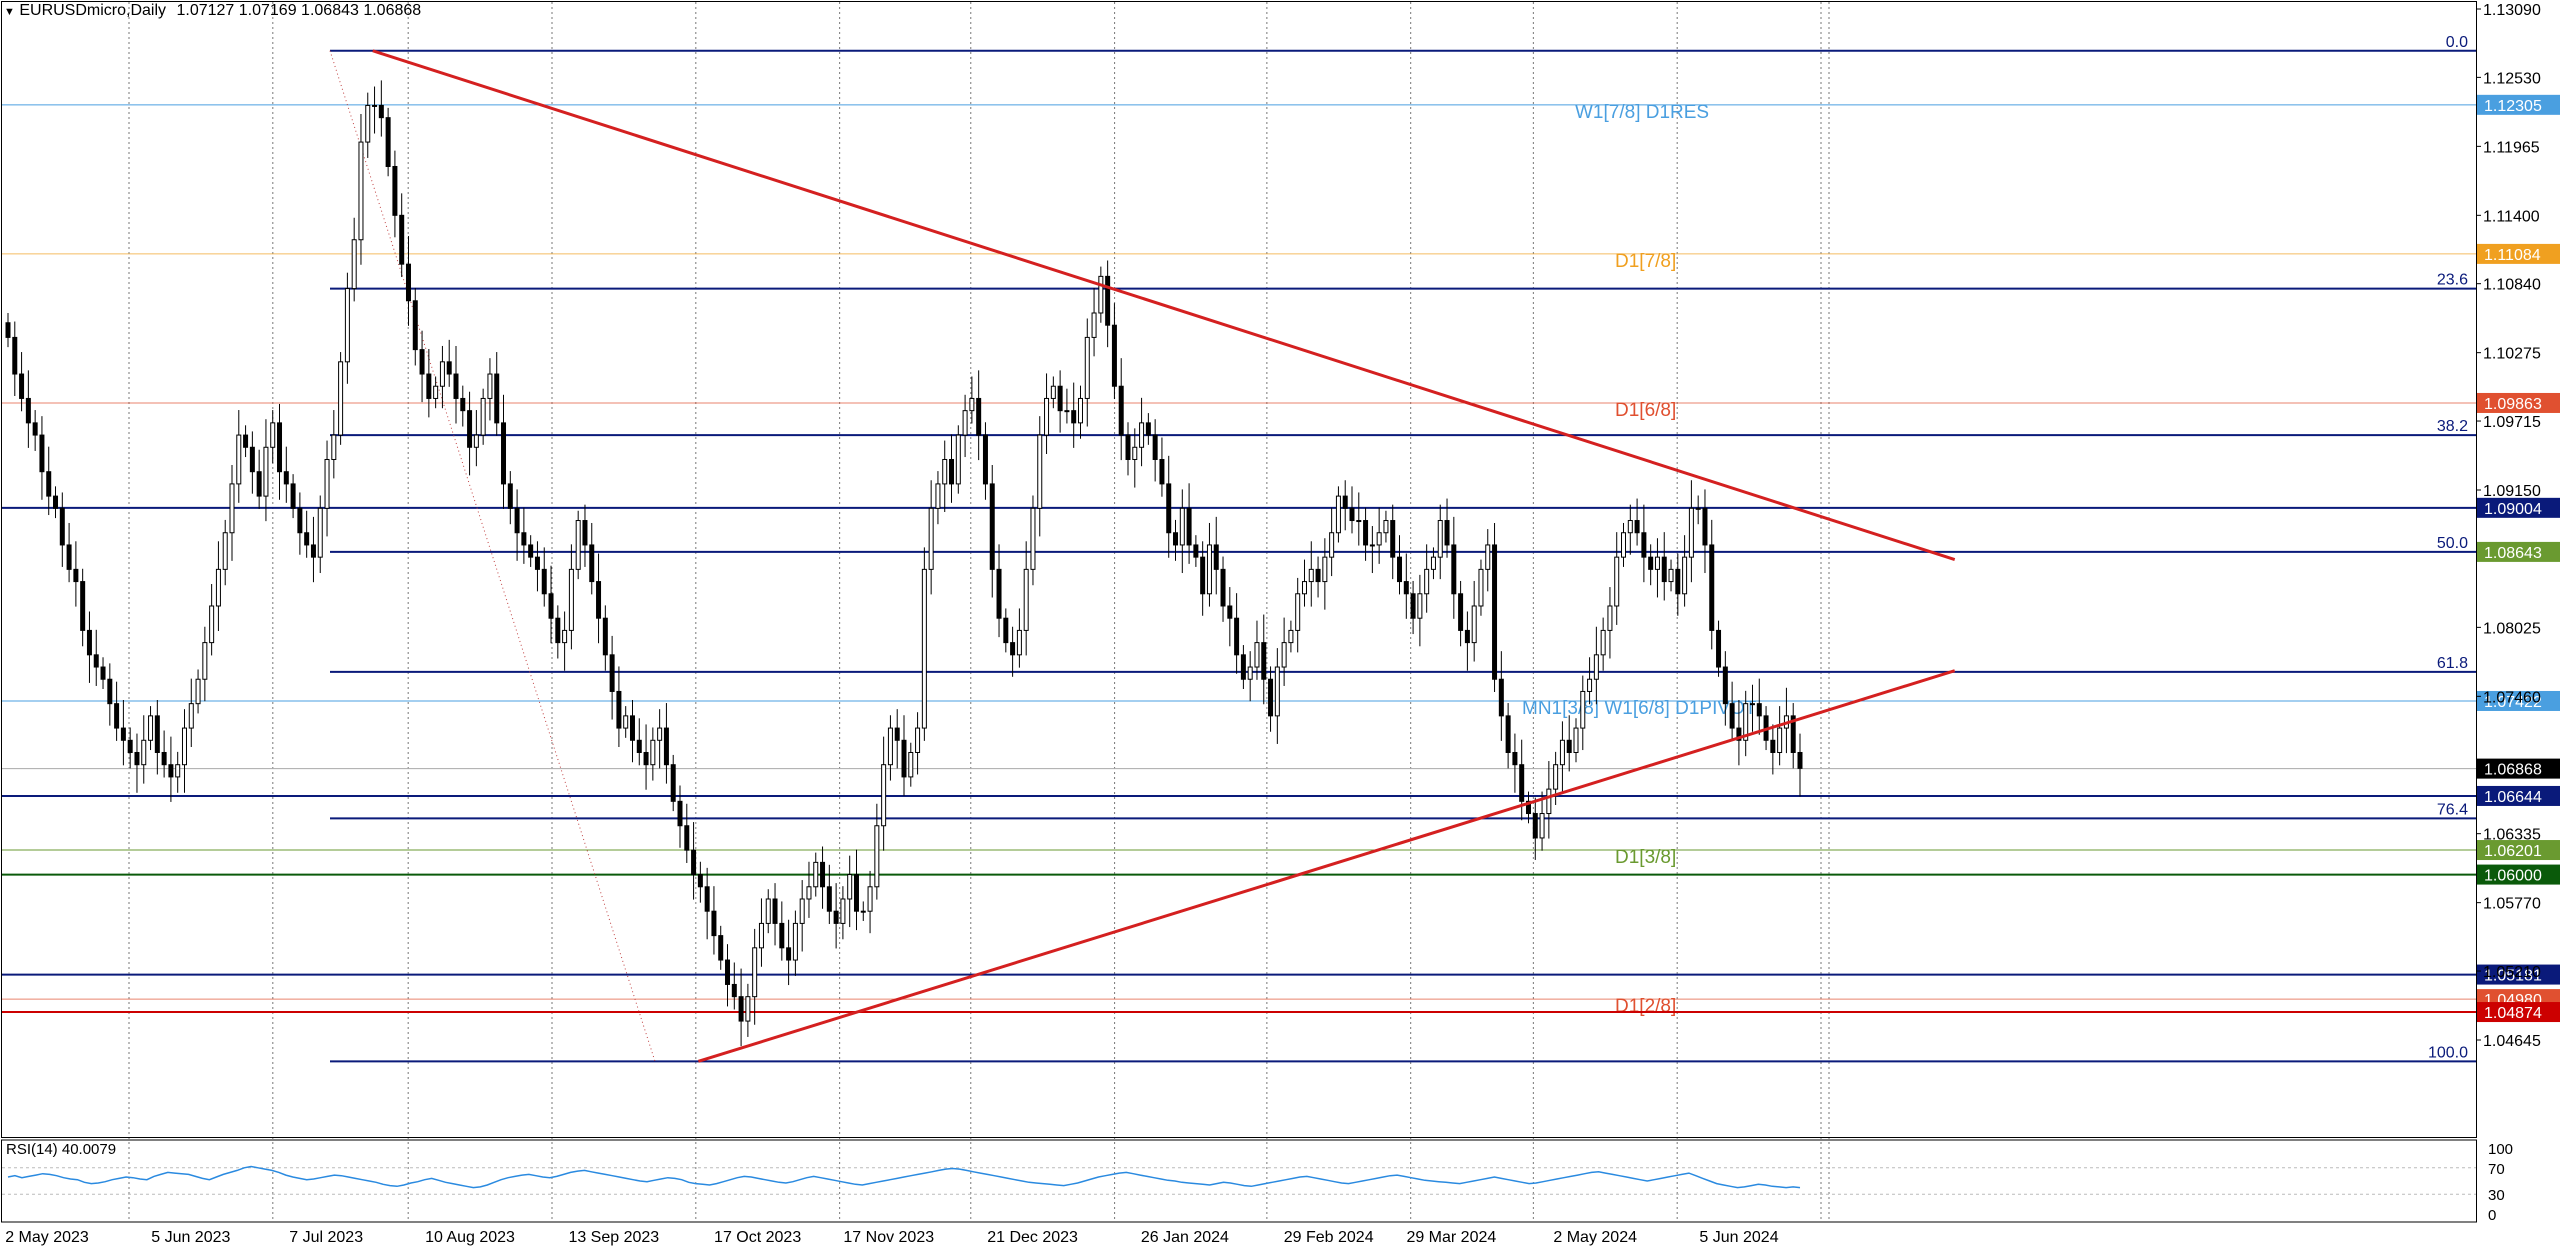  Describe the element at coordinates (2512, 422) in the screenshot. I see `price-tick-label: 1.09715` at that location.